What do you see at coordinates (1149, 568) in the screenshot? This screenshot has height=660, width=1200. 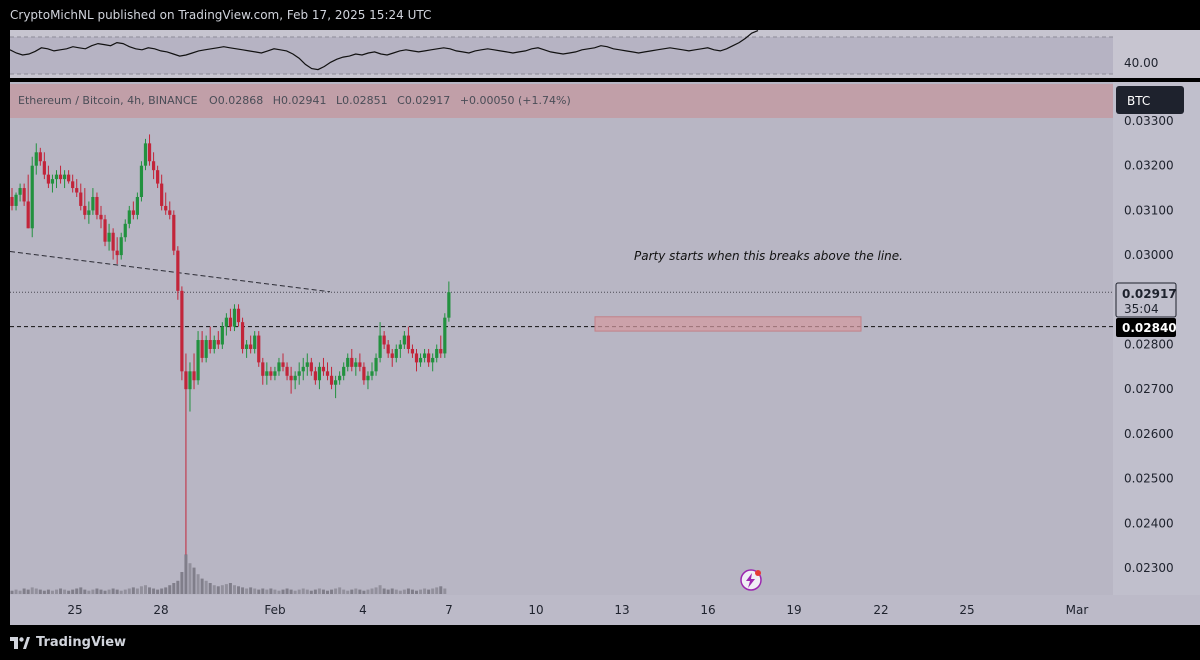 I see `y-tick-label: 0.02300` at bounding box center [1149, 568].